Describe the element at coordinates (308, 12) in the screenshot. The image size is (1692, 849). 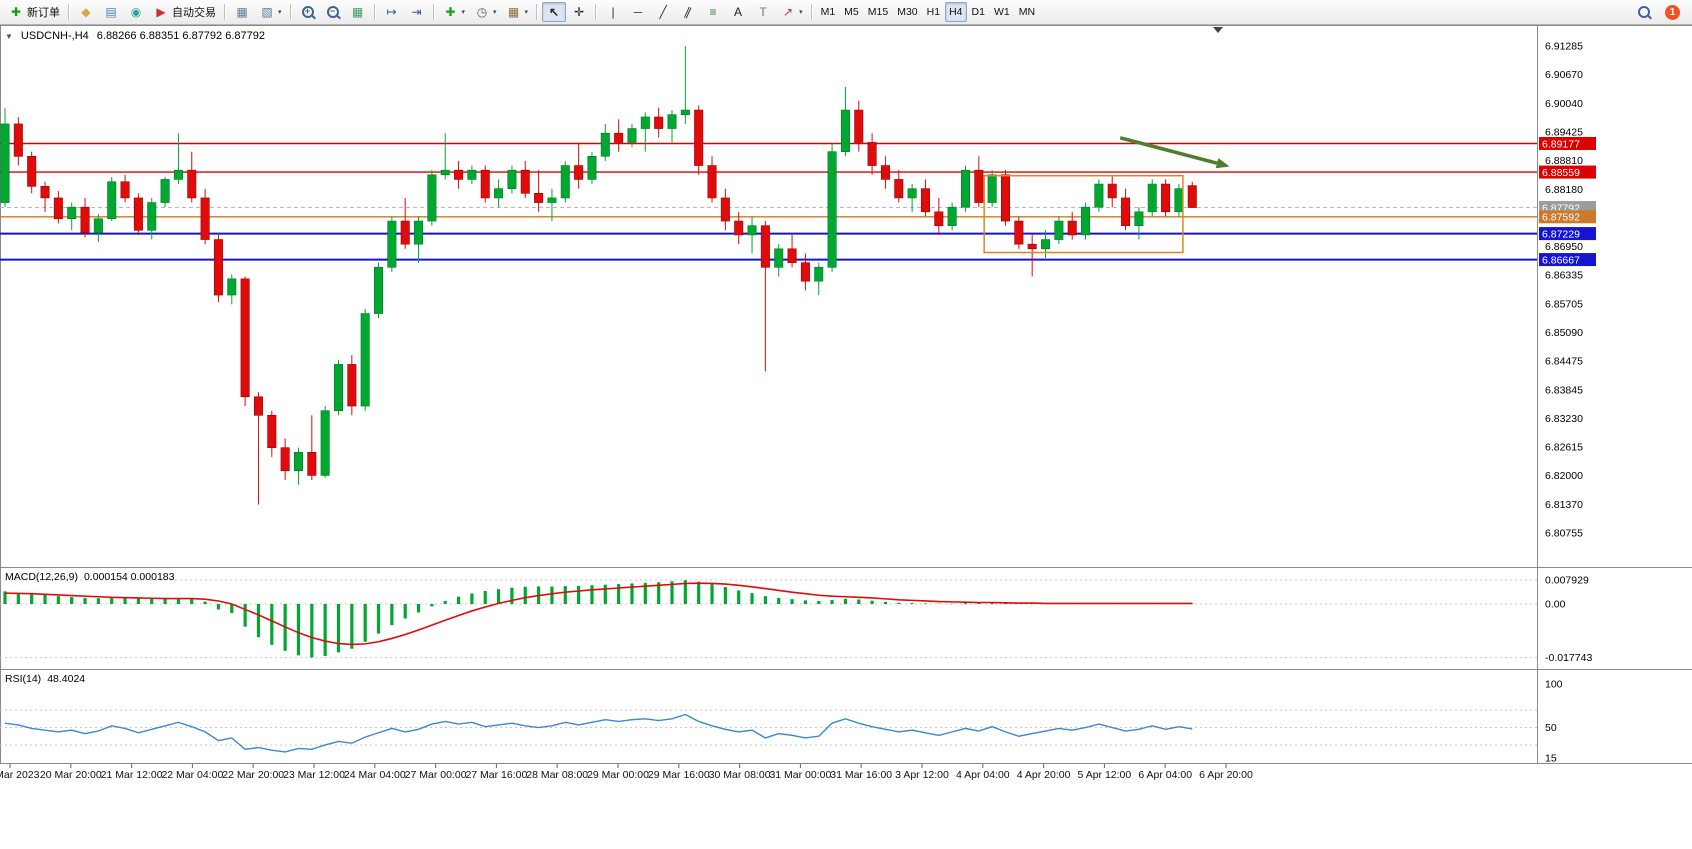
I see `zoom-in-button: +` at that location.